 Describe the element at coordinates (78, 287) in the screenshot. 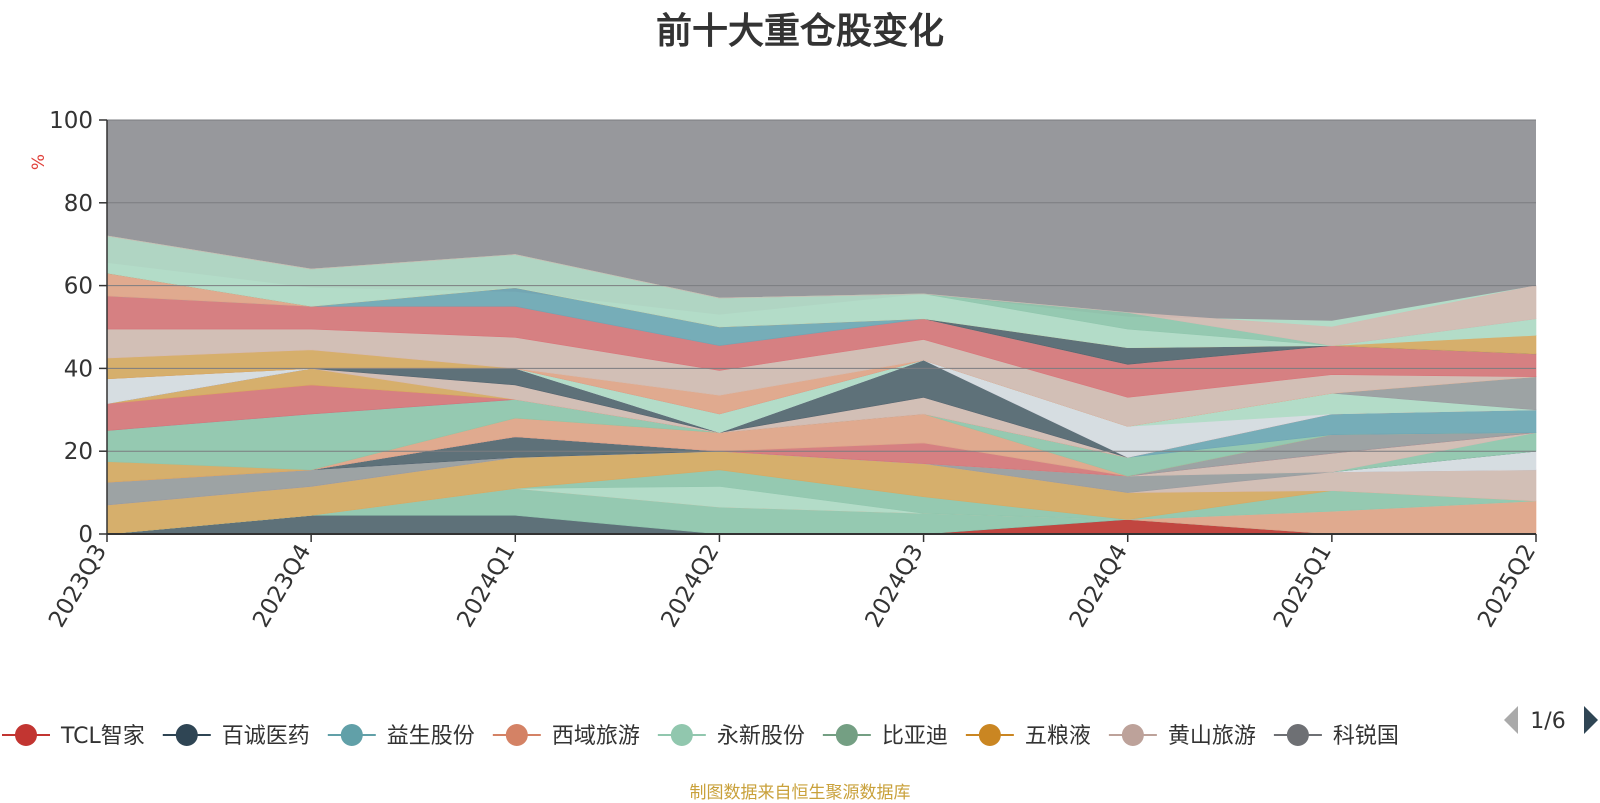

I see `y-tick-label: 60` at that location.